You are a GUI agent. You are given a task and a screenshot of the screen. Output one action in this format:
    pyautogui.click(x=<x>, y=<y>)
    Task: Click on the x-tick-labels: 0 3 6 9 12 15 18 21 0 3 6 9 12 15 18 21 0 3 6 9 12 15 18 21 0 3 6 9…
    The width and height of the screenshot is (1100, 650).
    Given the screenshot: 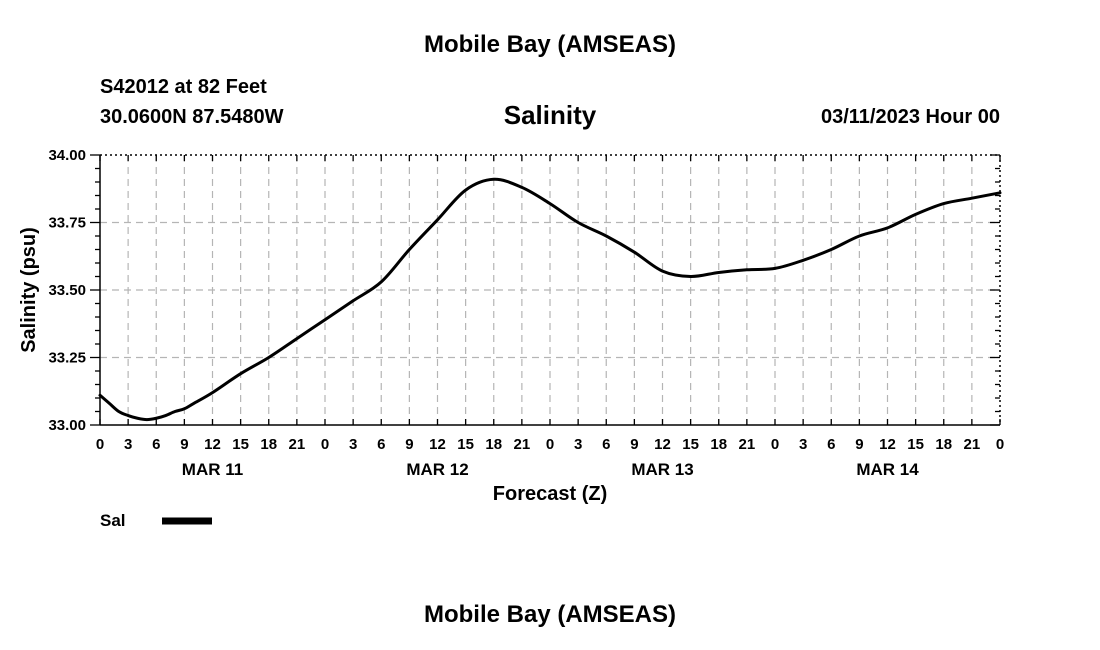 What is the action you would take?
    pyautogui.click(x=550, y=444)
    